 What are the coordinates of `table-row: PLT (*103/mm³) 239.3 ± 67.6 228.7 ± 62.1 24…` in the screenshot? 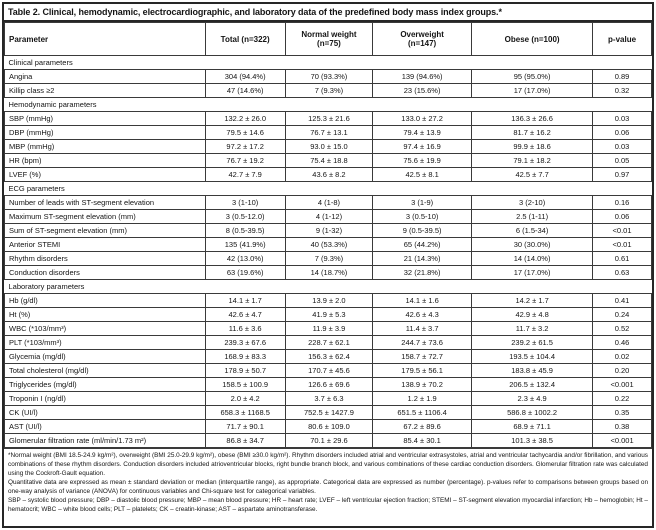 It's located at (328, 342).